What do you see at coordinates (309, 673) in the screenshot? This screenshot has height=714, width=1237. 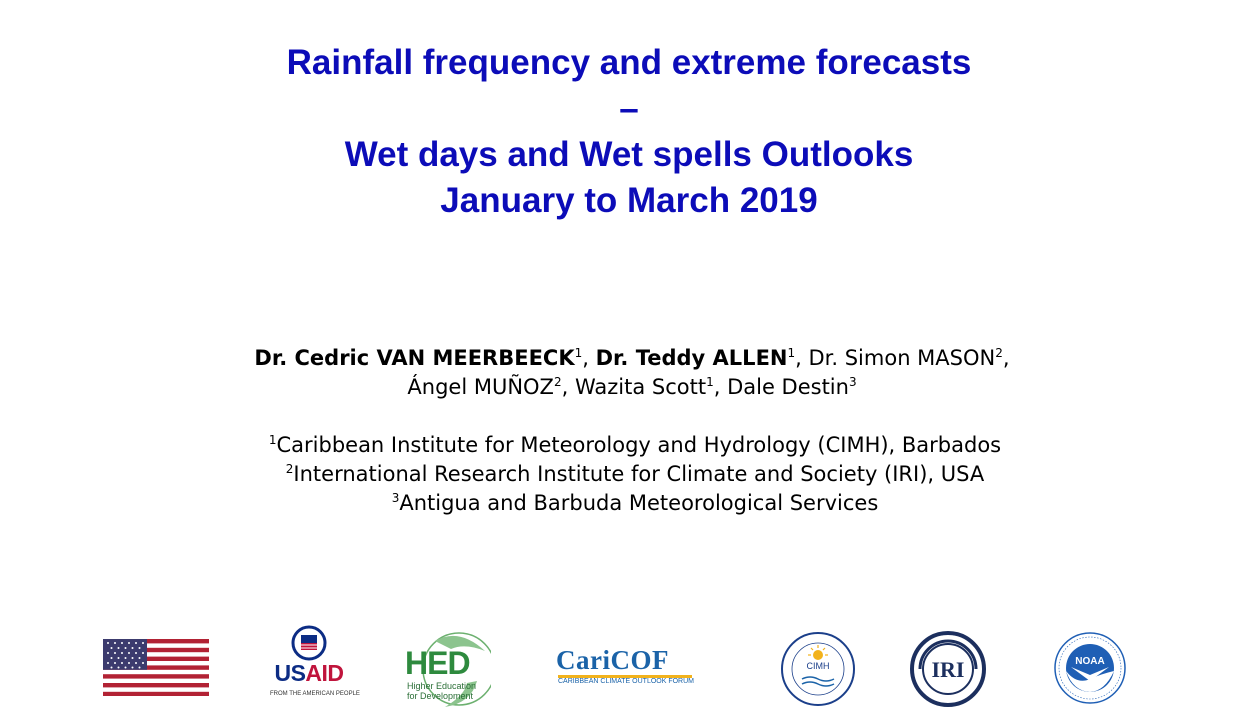 I see `usaid-wordmark: USAID` at bounding box center [309, 673].